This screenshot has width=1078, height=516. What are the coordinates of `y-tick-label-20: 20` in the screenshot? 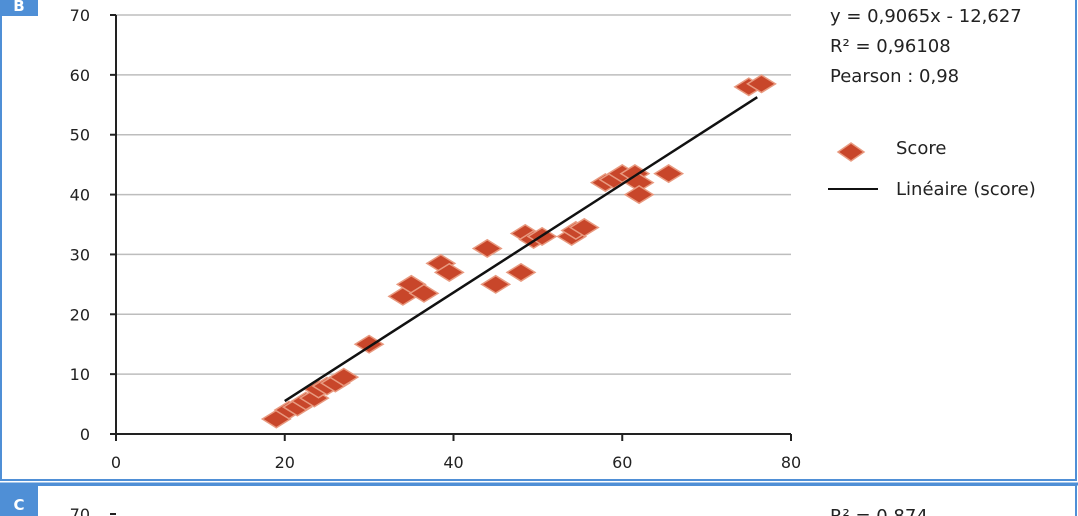 It's located at (80, 314).